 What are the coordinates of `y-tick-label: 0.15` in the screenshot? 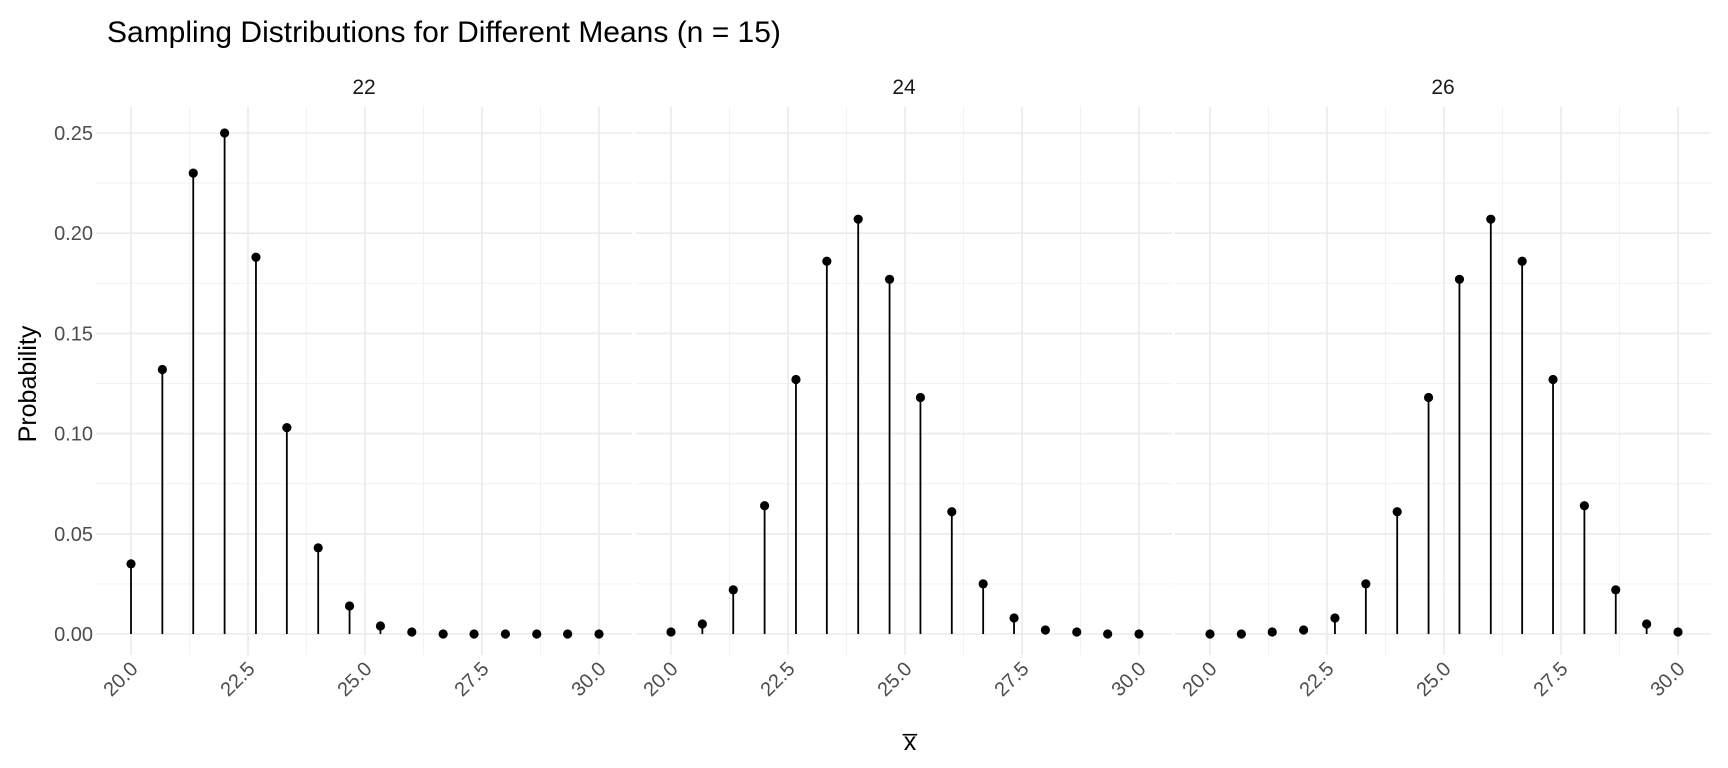 It's located at (73, 334).